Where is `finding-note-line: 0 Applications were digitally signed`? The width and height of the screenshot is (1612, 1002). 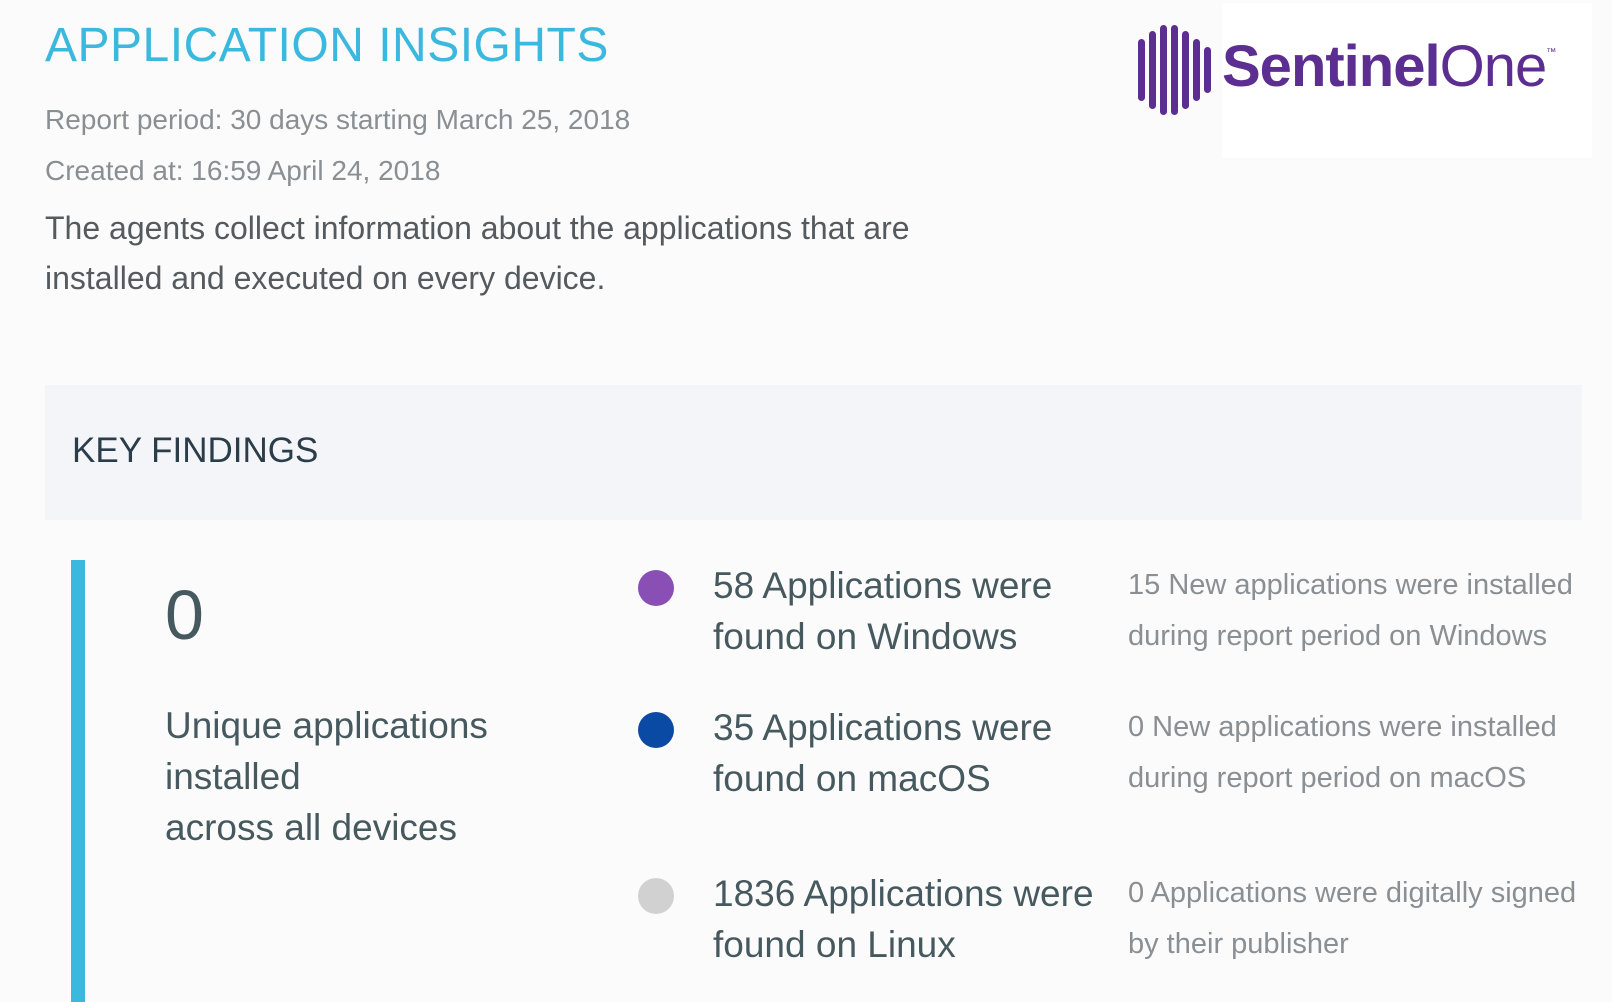
finding-note-line: 0 Applications were digitally signed is located at coordinates (1352, 893).